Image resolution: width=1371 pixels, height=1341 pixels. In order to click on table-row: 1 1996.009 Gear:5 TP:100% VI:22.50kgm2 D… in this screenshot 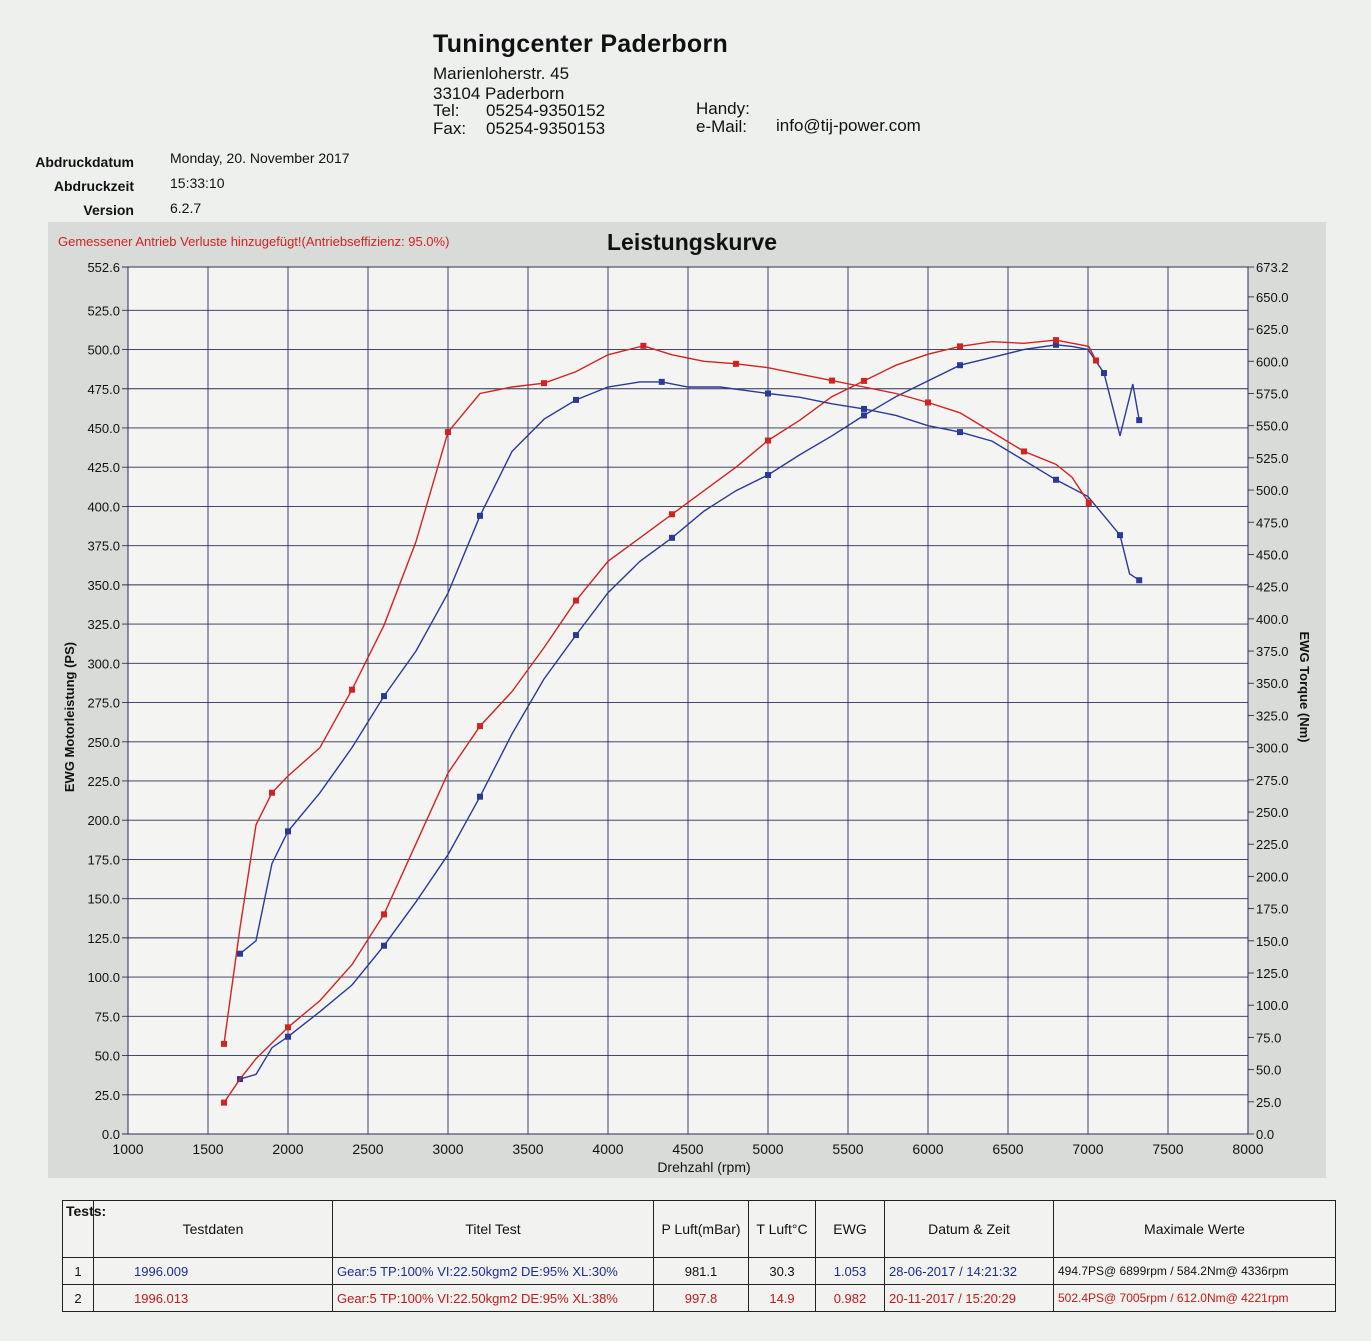, I will do `click(699, 1271)`.